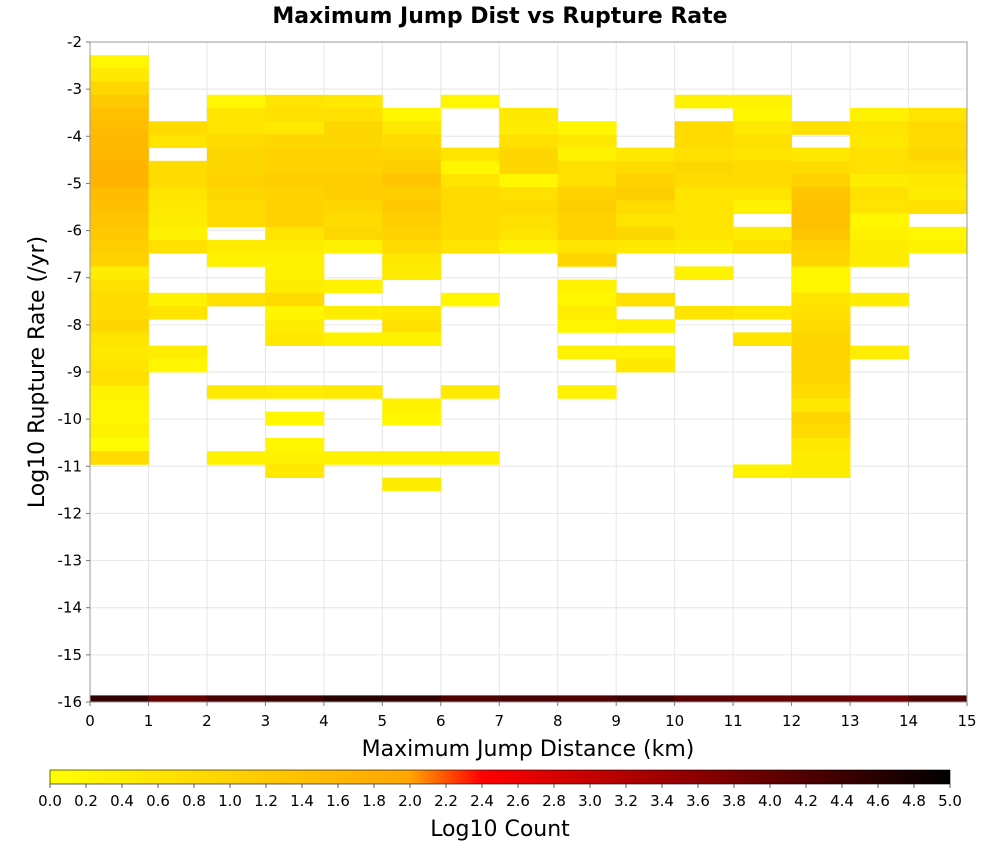 The width and height of the screenshot is (1000, 850). What do you see at coordinates (850, 721) in the screenshot?
I see `x-tick-label: 13` at bounding box center [850, 721].